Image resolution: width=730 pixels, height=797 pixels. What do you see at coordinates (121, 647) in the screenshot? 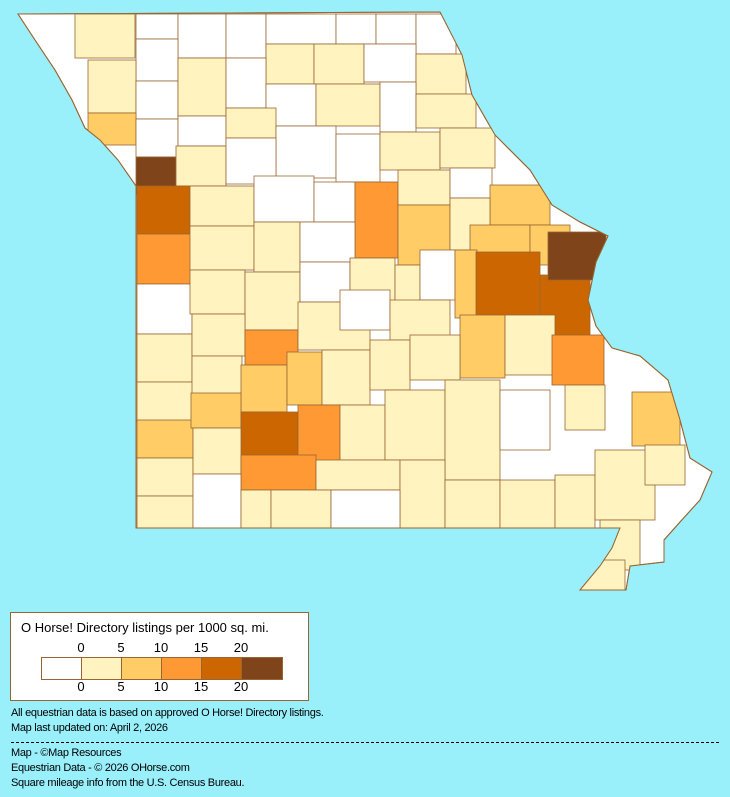
I see `legend-tick-label: 5` at bounding box center [121, 647].